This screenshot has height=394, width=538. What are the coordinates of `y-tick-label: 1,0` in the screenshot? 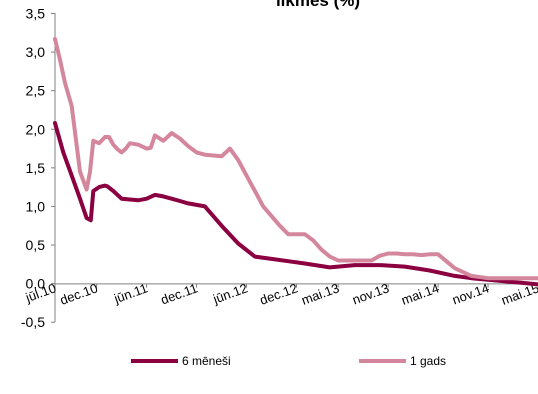 It's located at (36, 206).